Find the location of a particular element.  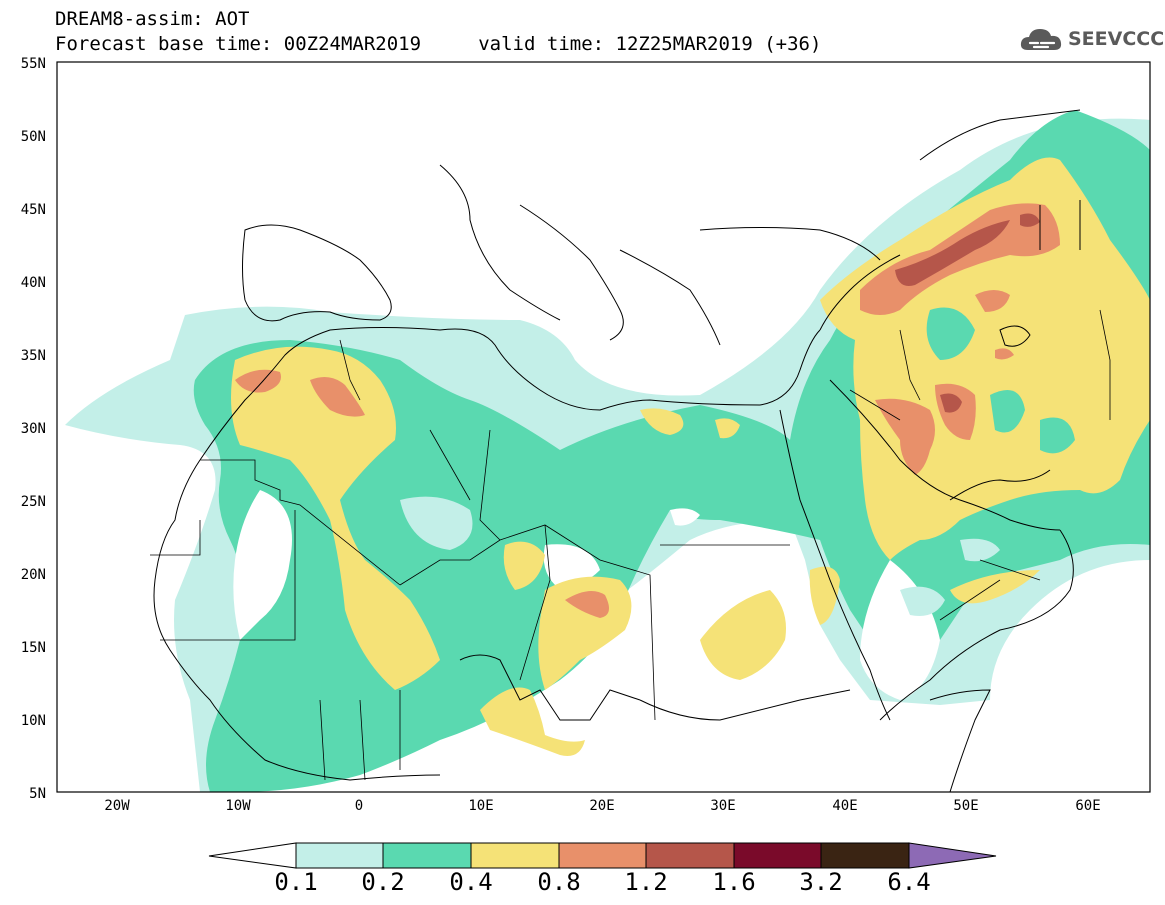

aot-band-0-1-pockets is located at coordinates (700, 556).